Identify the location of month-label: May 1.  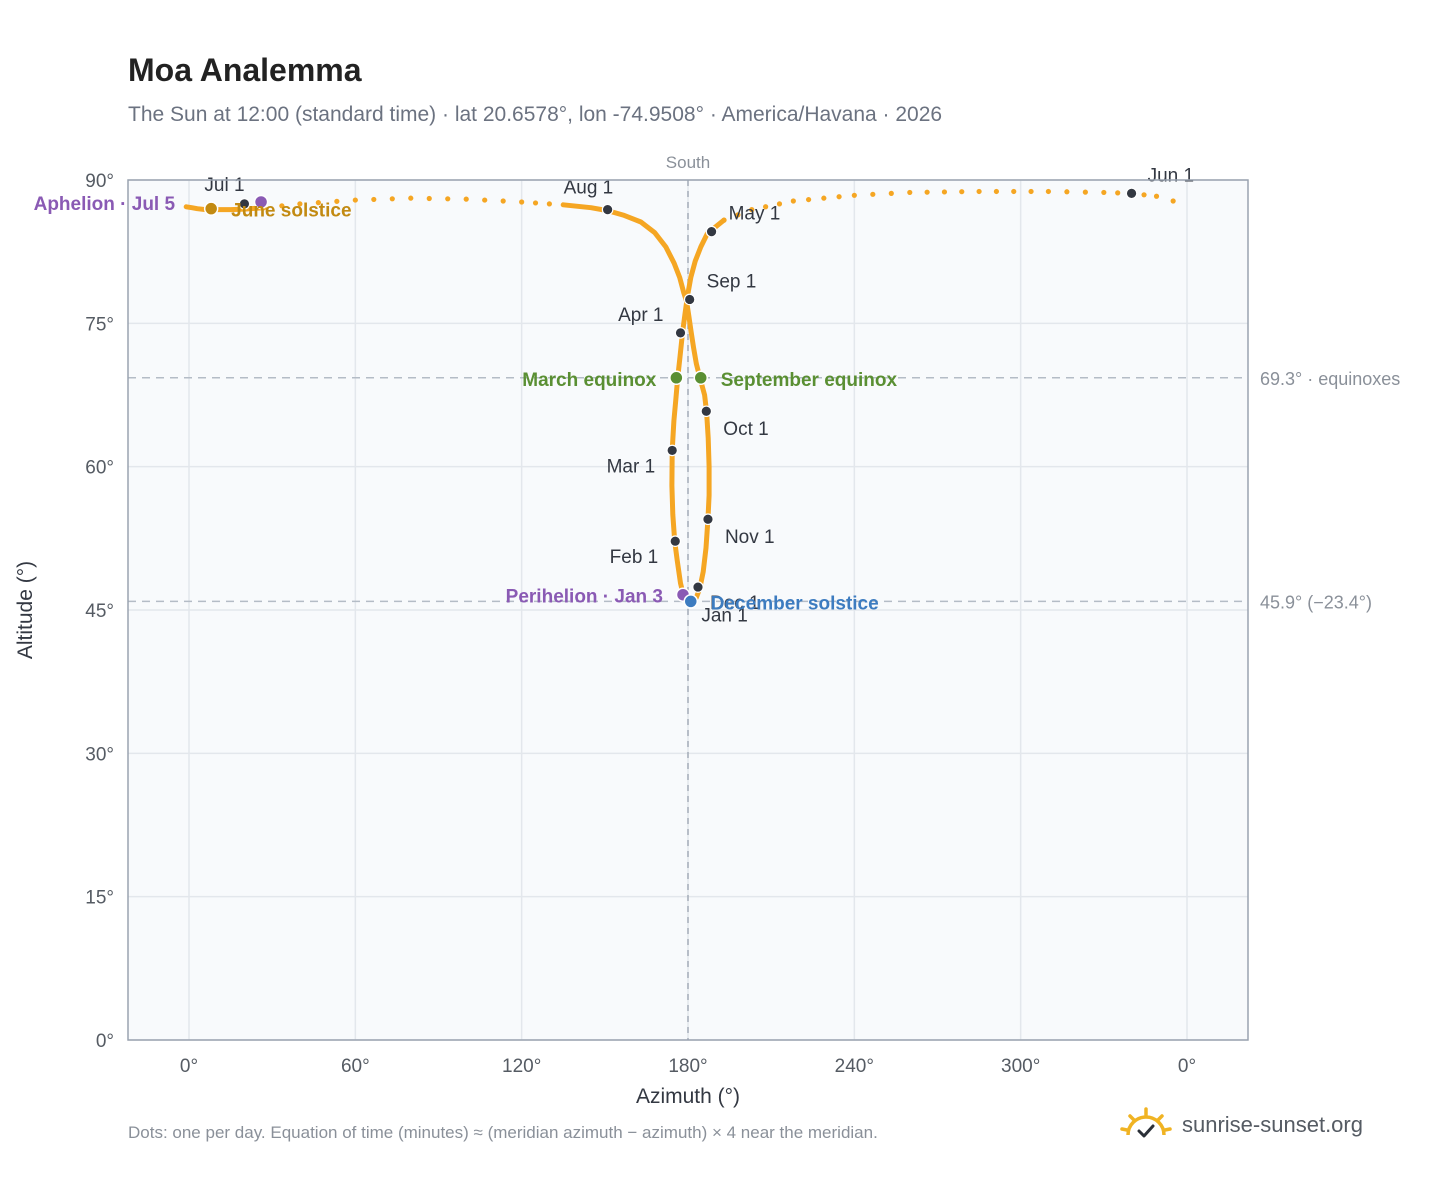
(755, 214).